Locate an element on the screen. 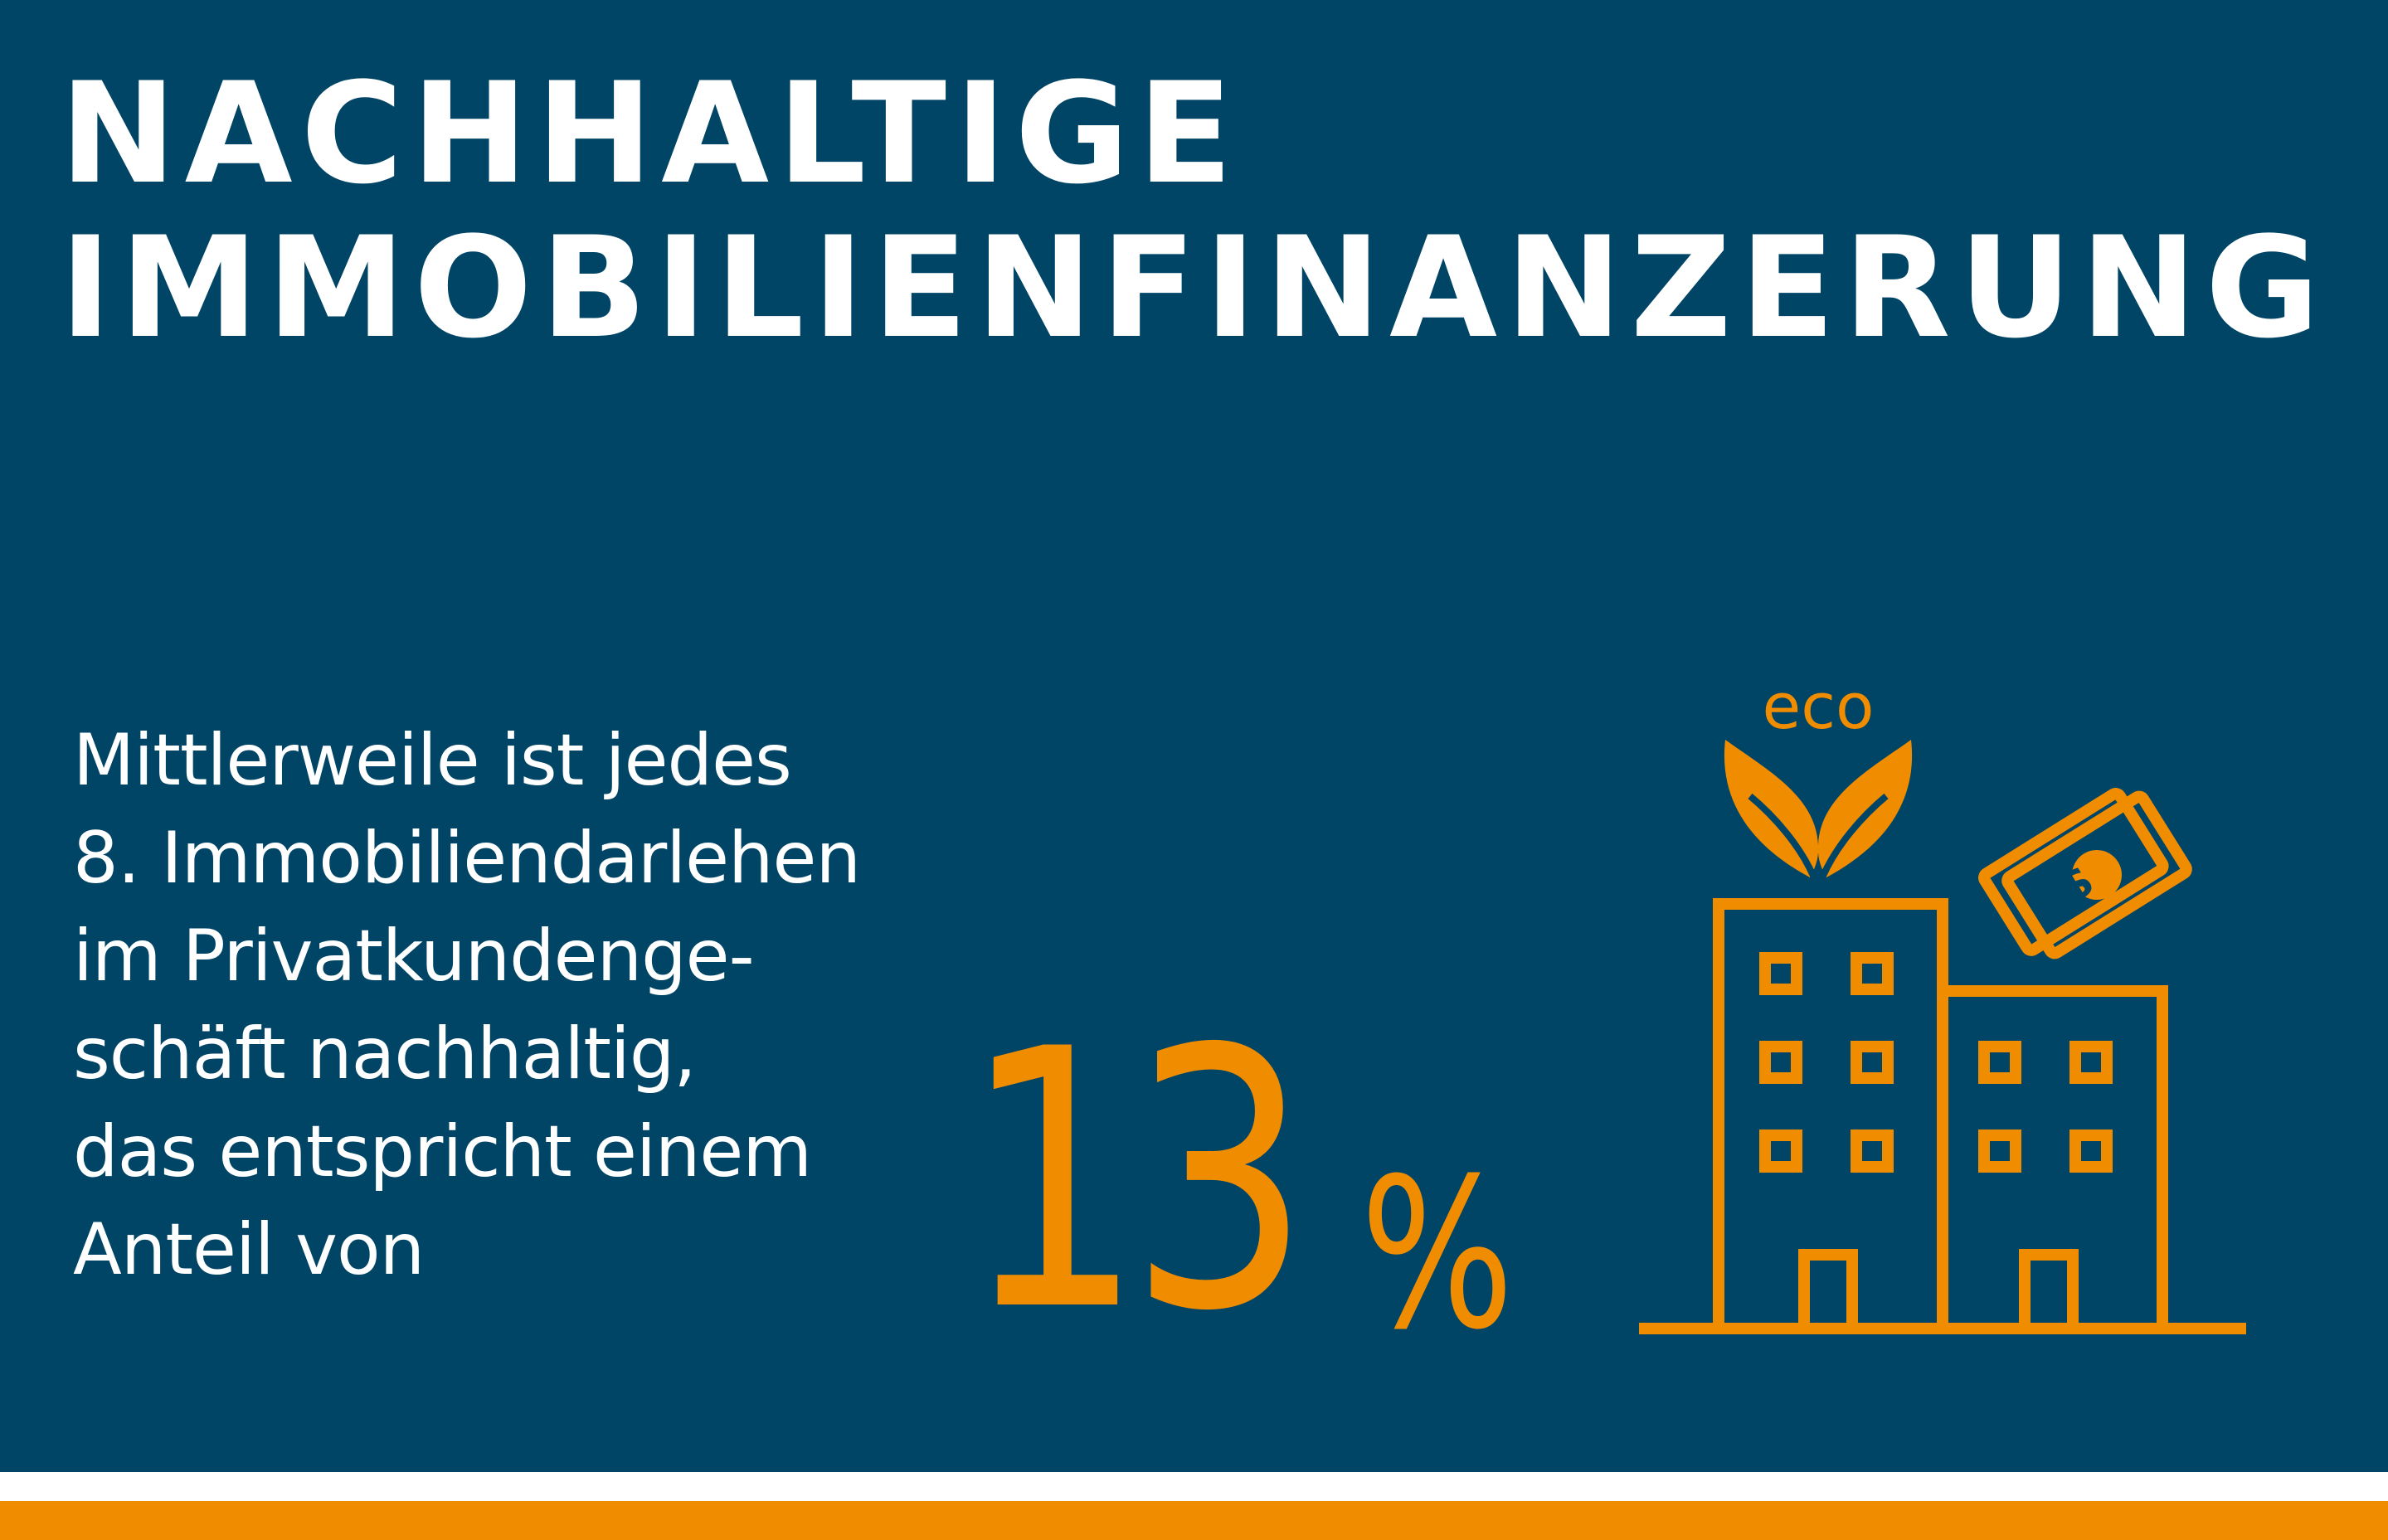  description-line-1: Mittlerweile ist jedes is located at coordinates (432, 760).